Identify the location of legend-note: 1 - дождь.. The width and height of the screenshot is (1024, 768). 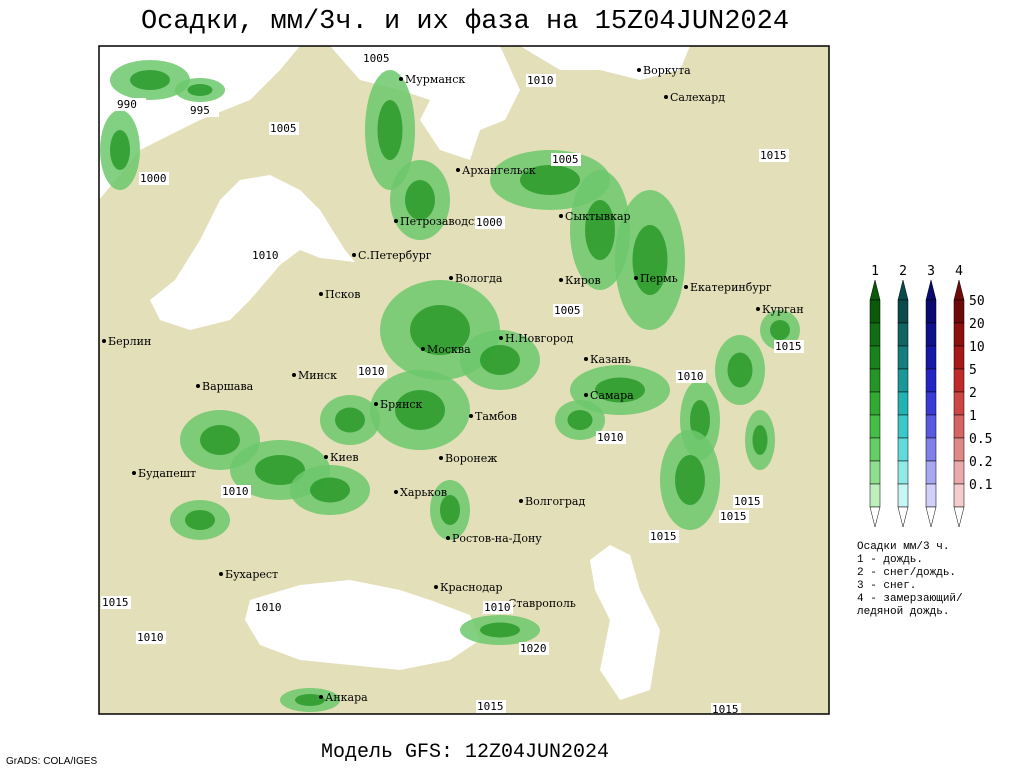
(890, 560).